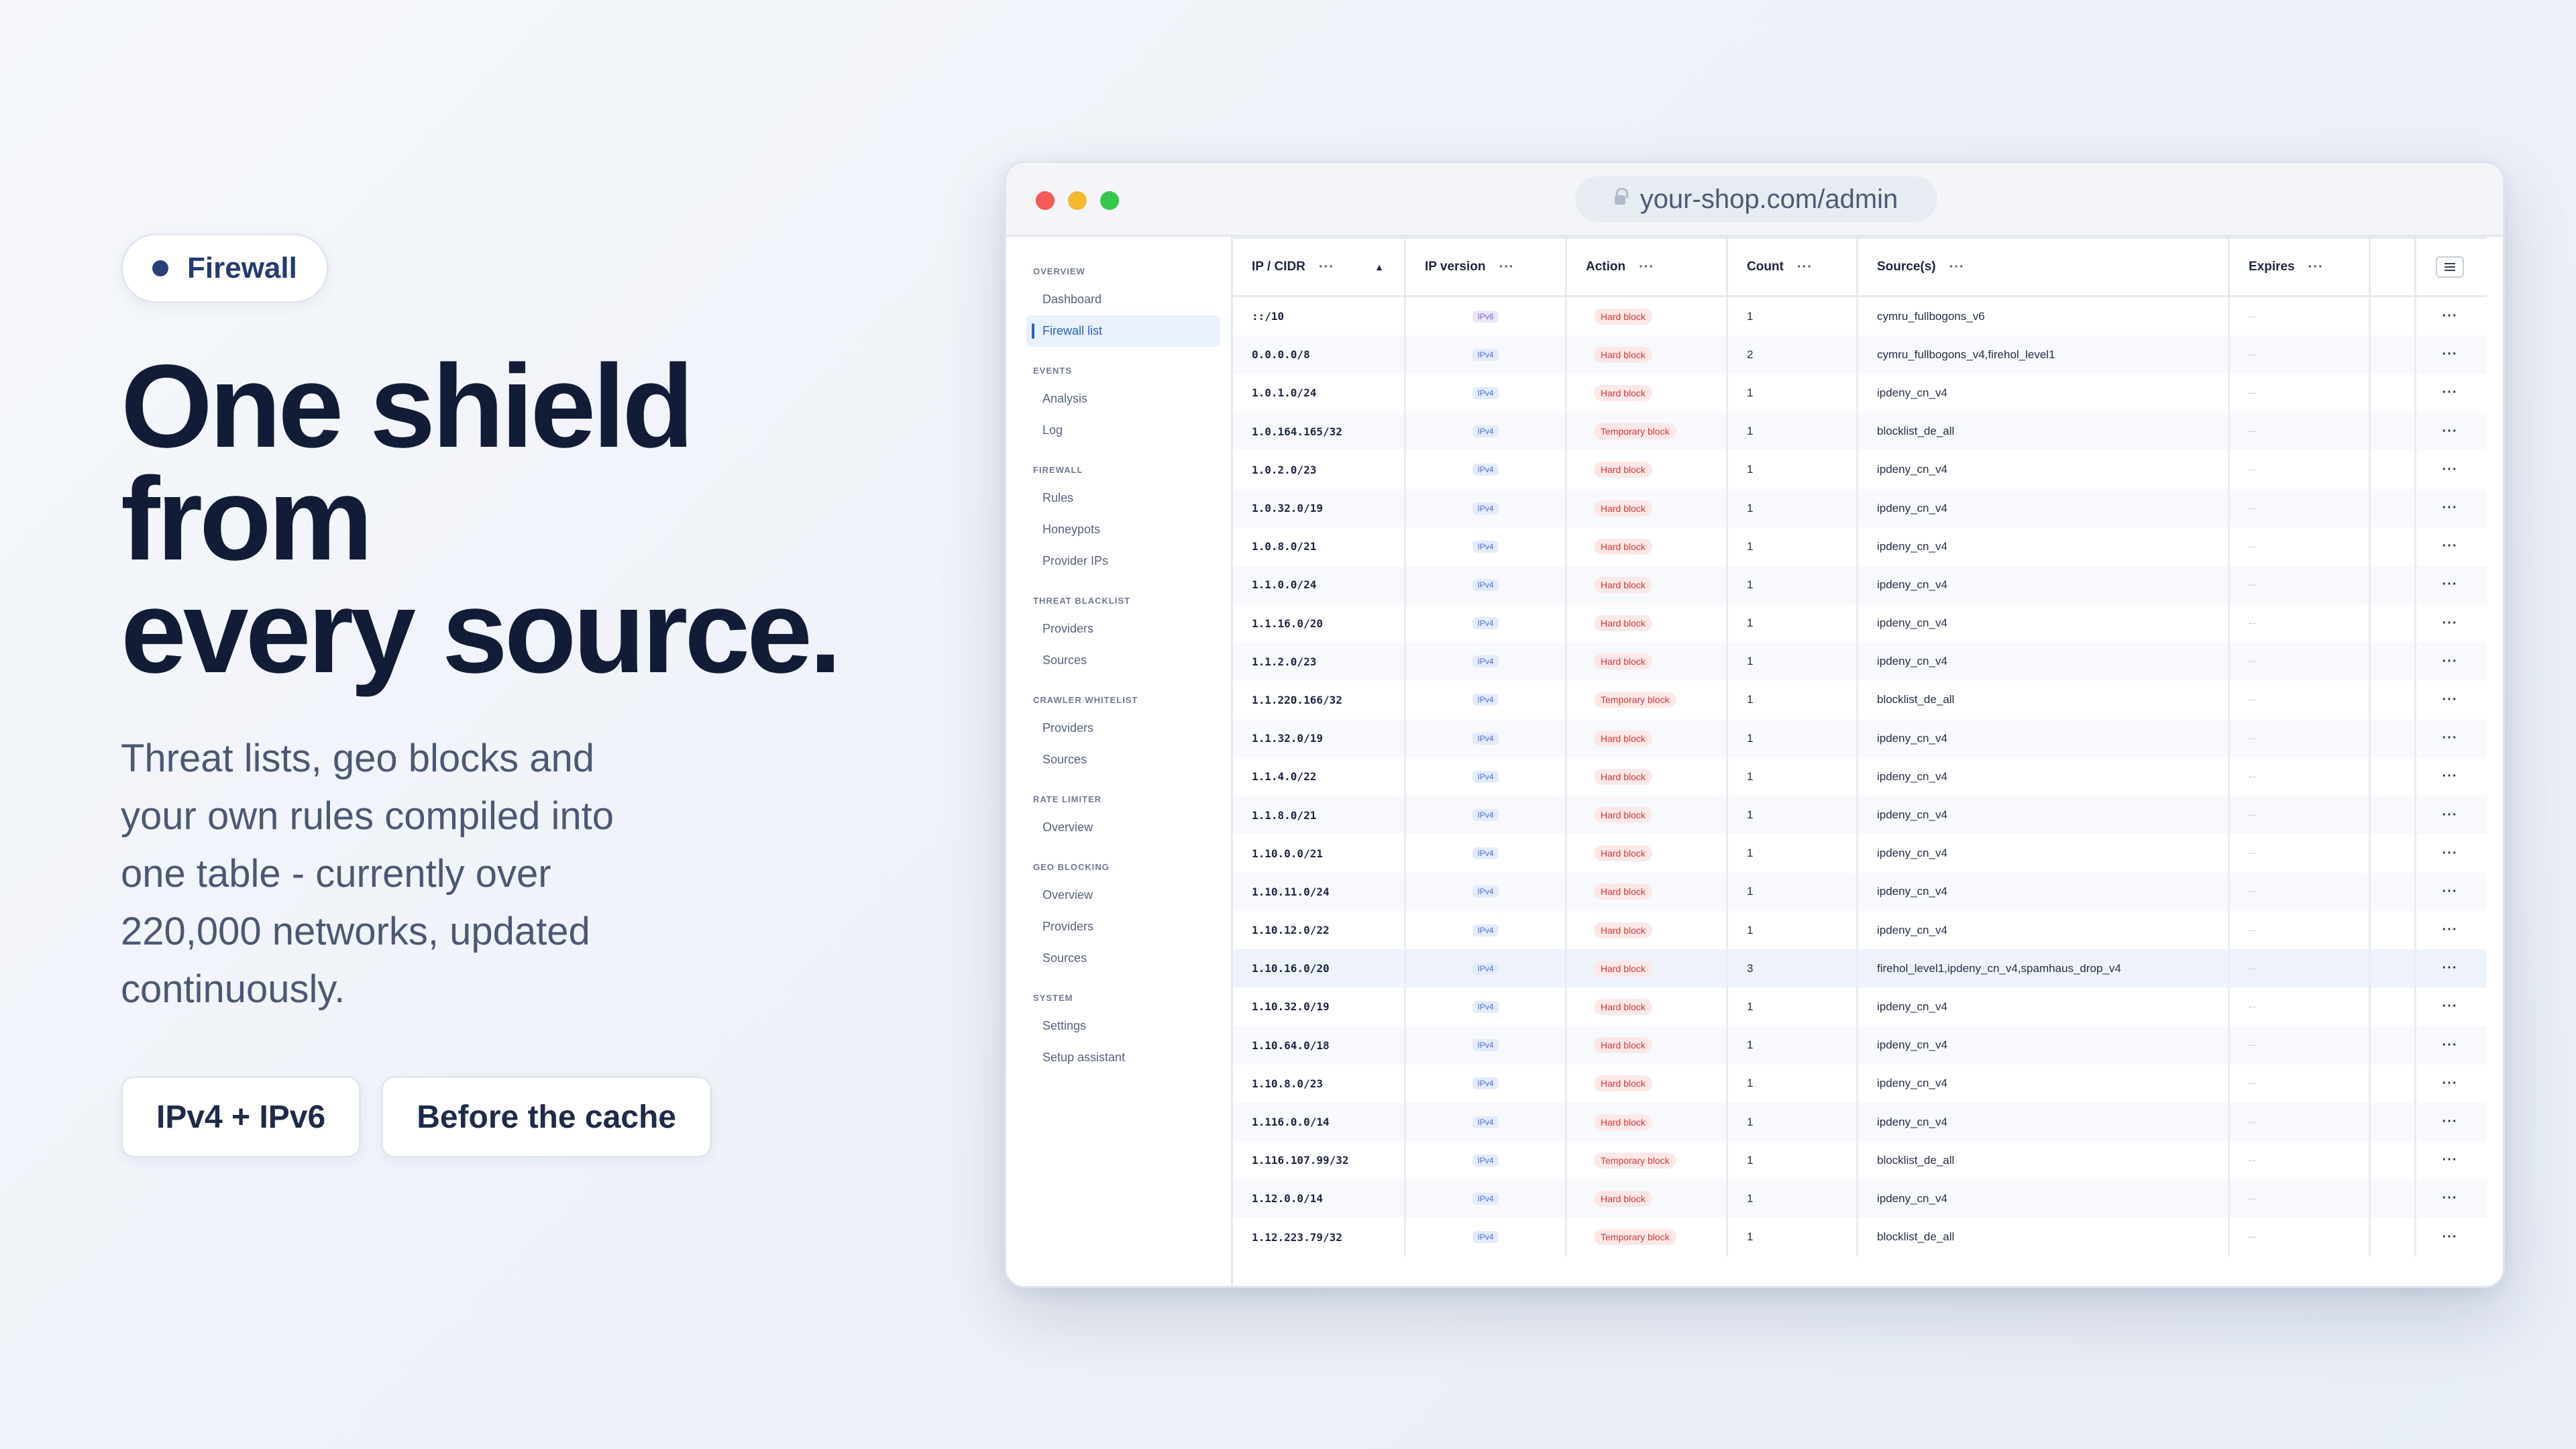 The width and height of the screenshot is (2576, 1449). Describe the element at coordinates (1075, 561) in the screenshot. I see `sidebar-item-provider-ips: Provider IPs` at that location.